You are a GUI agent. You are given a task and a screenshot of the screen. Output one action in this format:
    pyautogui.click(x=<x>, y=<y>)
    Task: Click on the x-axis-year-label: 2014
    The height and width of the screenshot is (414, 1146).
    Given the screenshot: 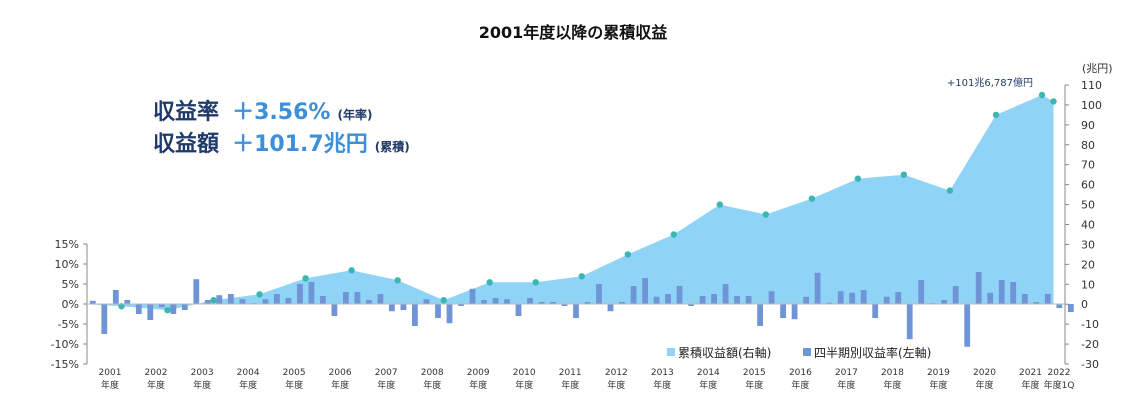 What is the action you would take?
    pyautogui.click(x=708, y=373)
    